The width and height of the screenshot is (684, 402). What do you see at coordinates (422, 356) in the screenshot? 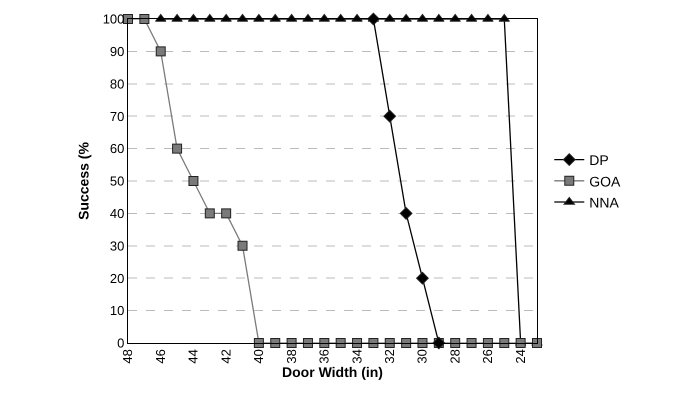
I see `x-tick-label: 30` at bounding box center [422, 356].